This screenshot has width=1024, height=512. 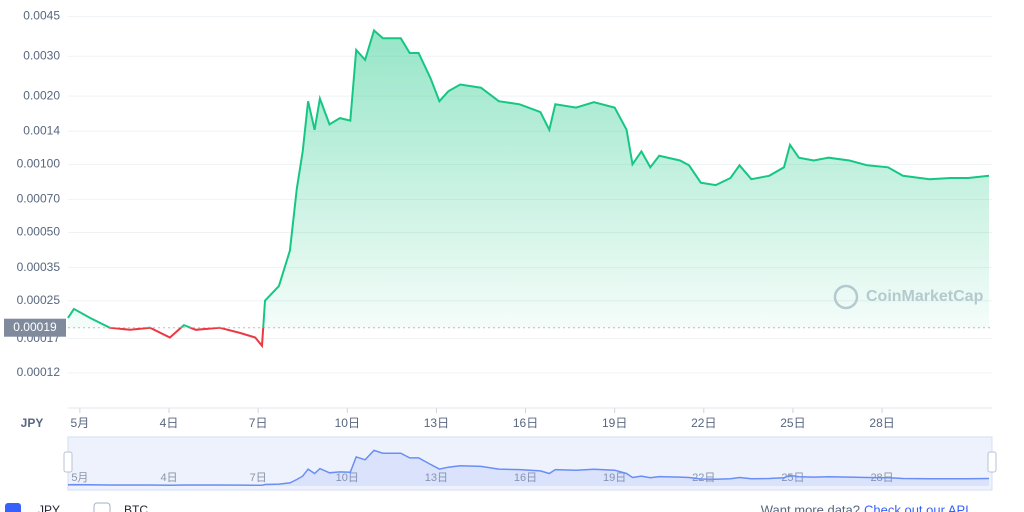 What do you see at coordinates (916, 507) in the screenshot?
I see `api-link: Check out our API` at bounding box center [916, 507].